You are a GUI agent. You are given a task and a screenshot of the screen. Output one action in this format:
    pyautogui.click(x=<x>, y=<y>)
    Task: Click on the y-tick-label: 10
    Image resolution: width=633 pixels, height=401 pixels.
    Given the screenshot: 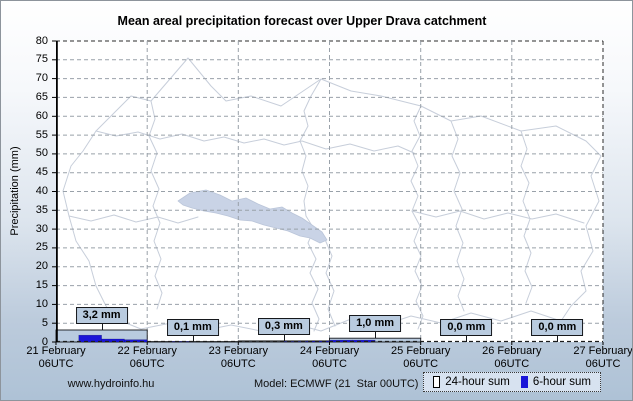 What is the action you would take?
    pyautogui.click(x=41, y=303)
    